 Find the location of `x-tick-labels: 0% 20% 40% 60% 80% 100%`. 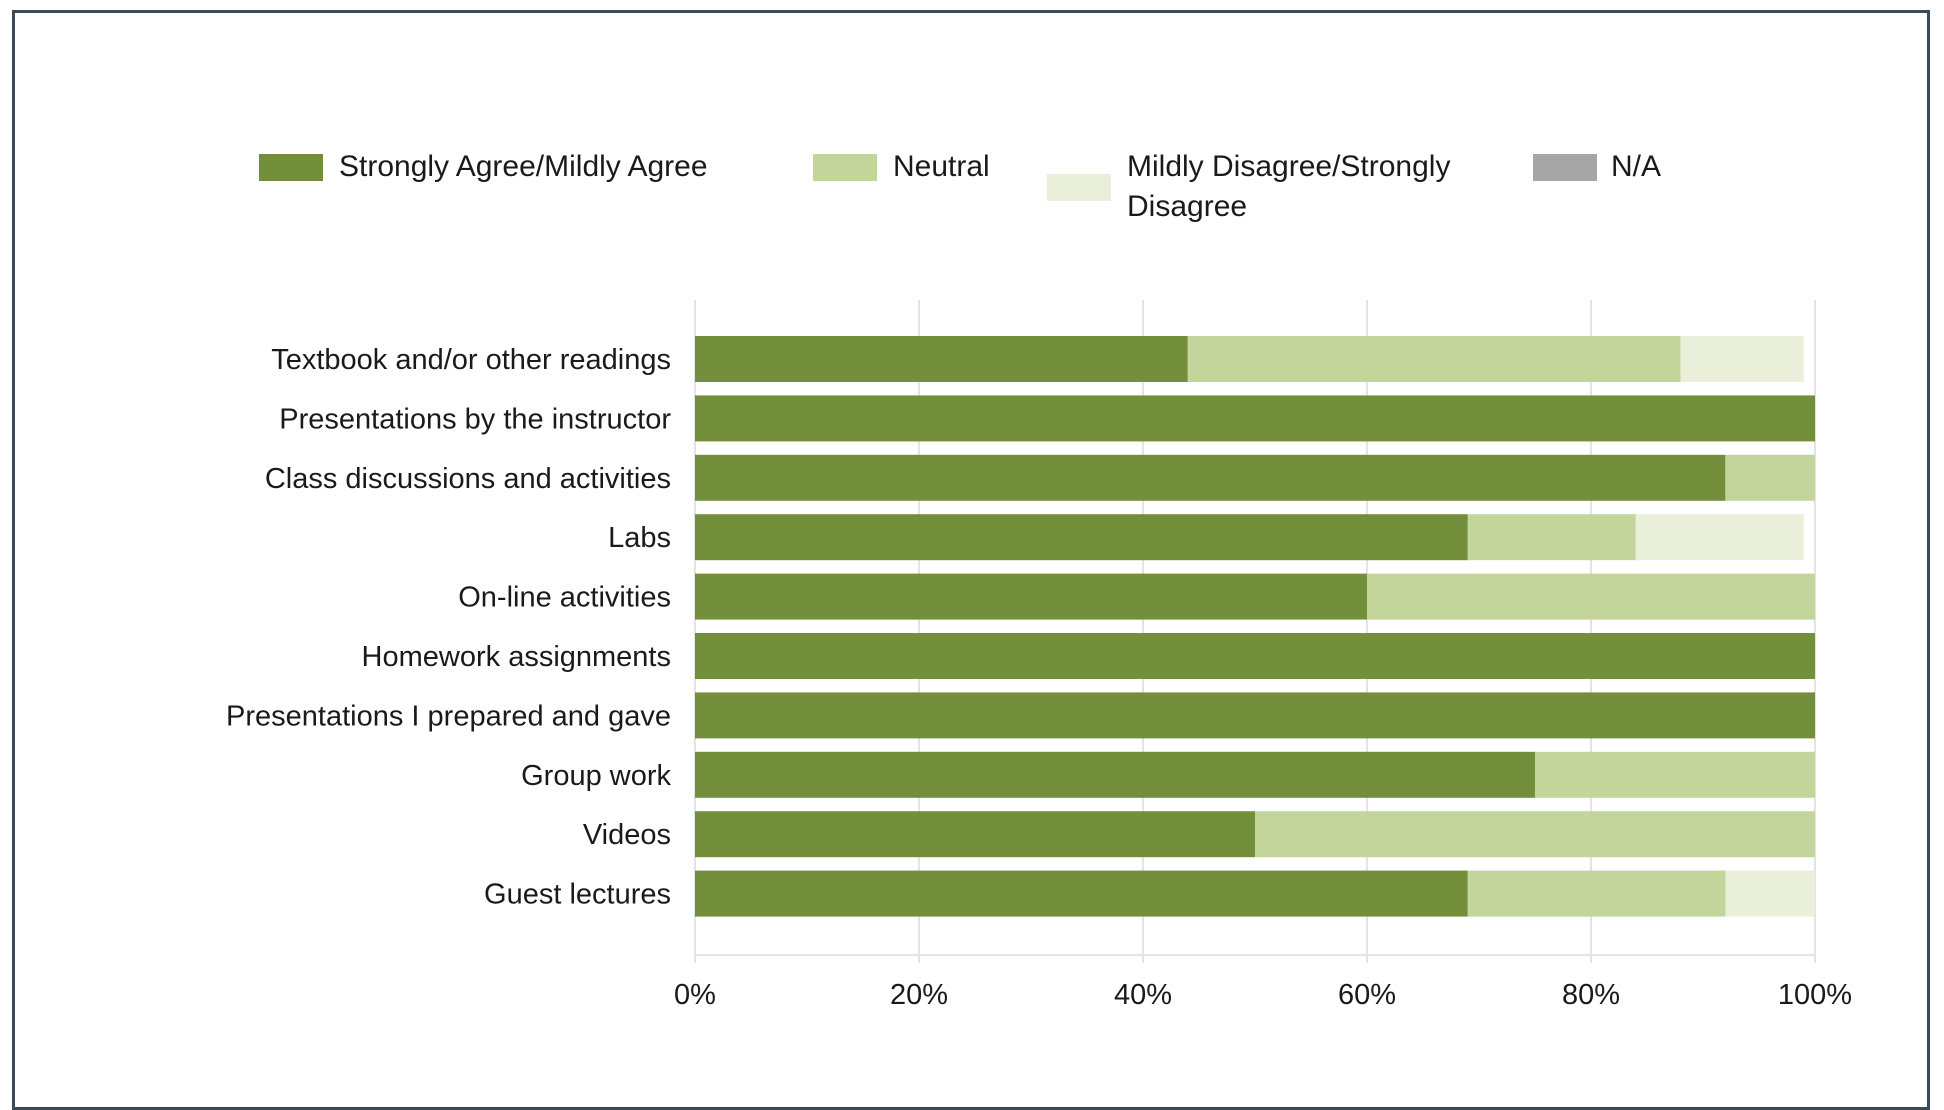

x-tick-labels: 0% 20% 40% 60% 80% 100% is located at coordinates (1263, 995).